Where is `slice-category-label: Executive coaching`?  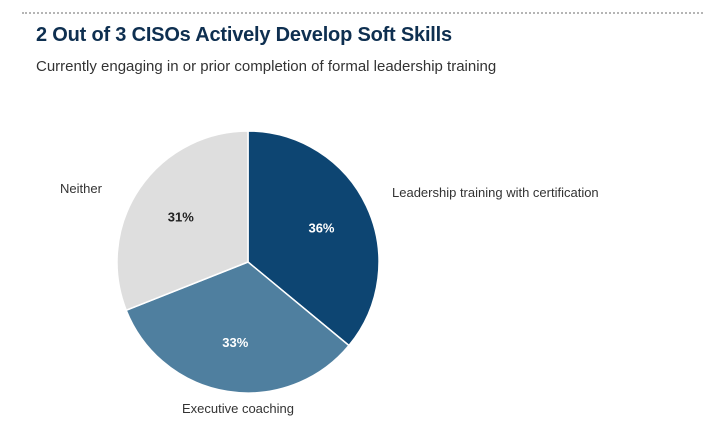 slice-category-label: Executive coaching is located at coordinates (238, 408).